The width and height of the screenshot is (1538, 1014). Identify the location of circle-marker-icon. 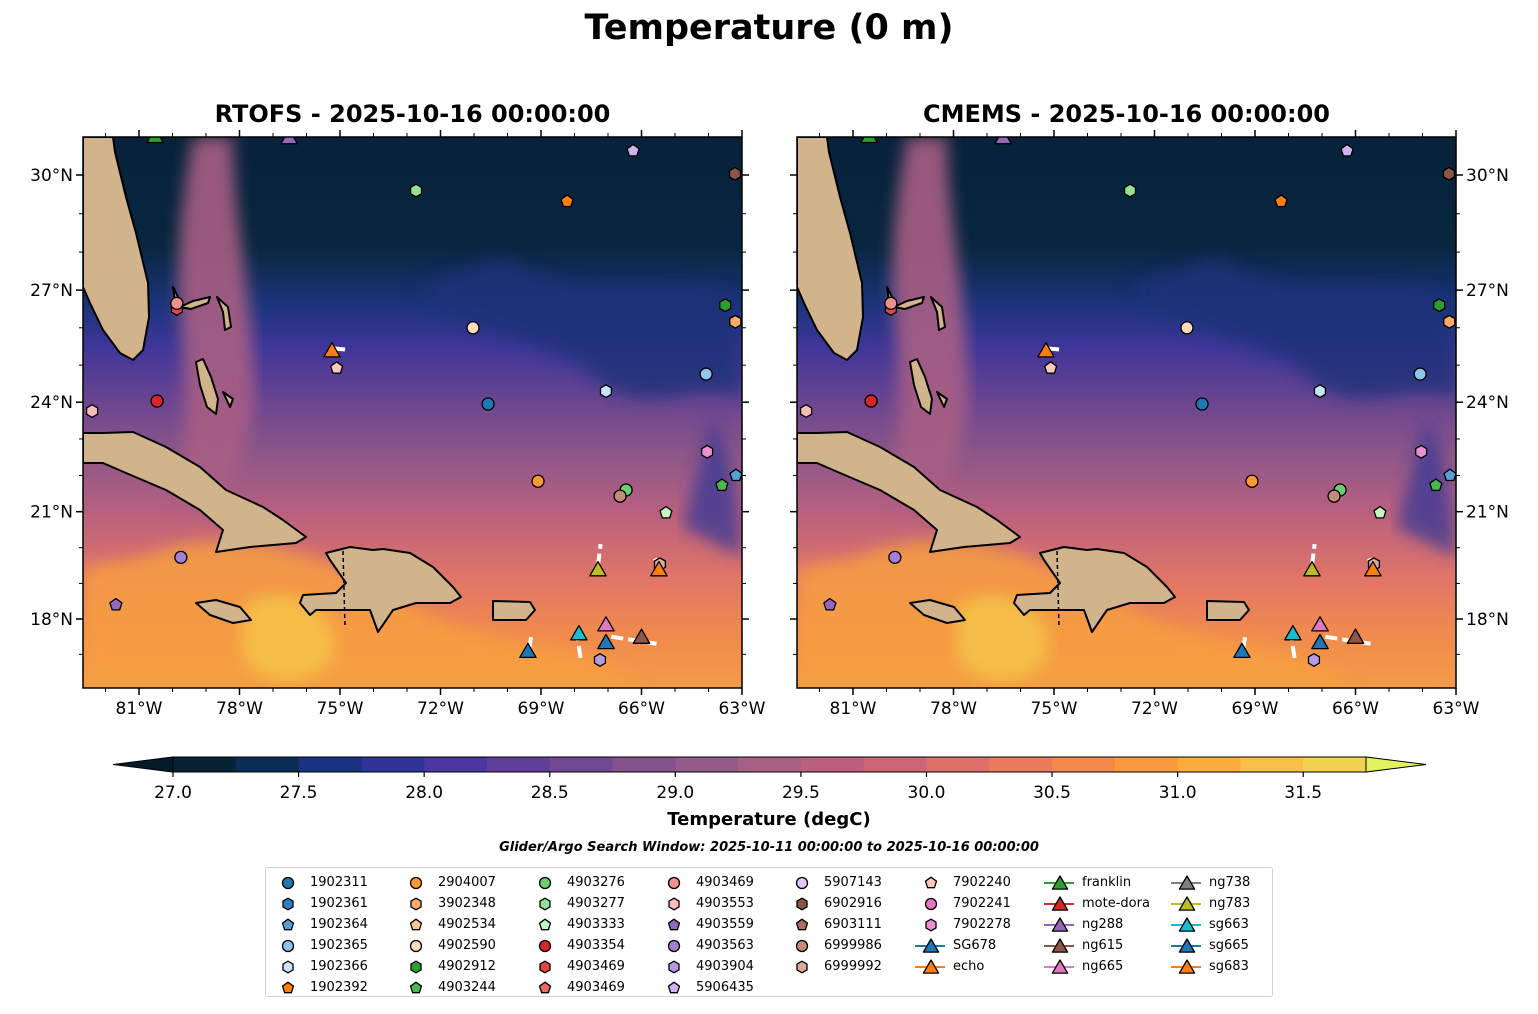
(416, 946).